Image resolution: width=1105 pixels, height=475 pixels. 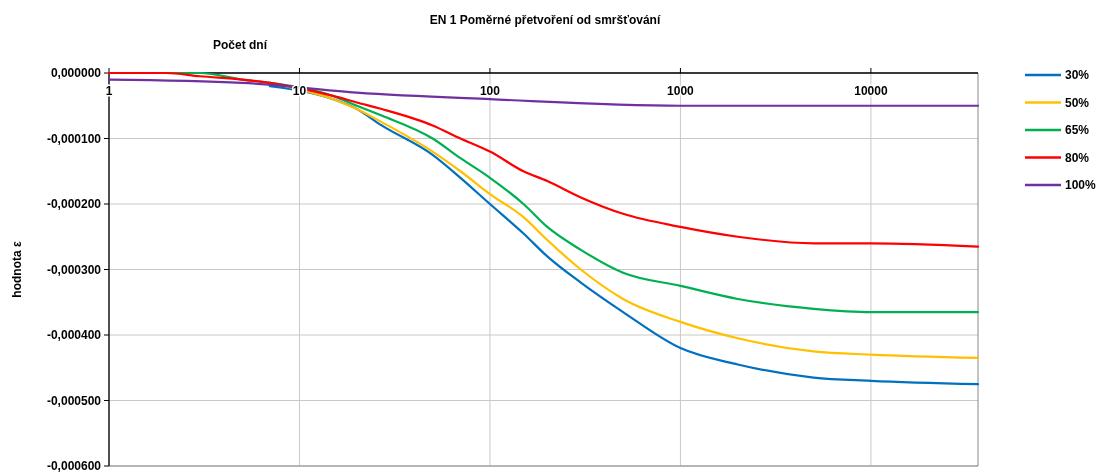 What do you see at coordinates (681, 91) in the screenshot?
I see `x-tick-label: 1000` at bounding box center [681, 91].